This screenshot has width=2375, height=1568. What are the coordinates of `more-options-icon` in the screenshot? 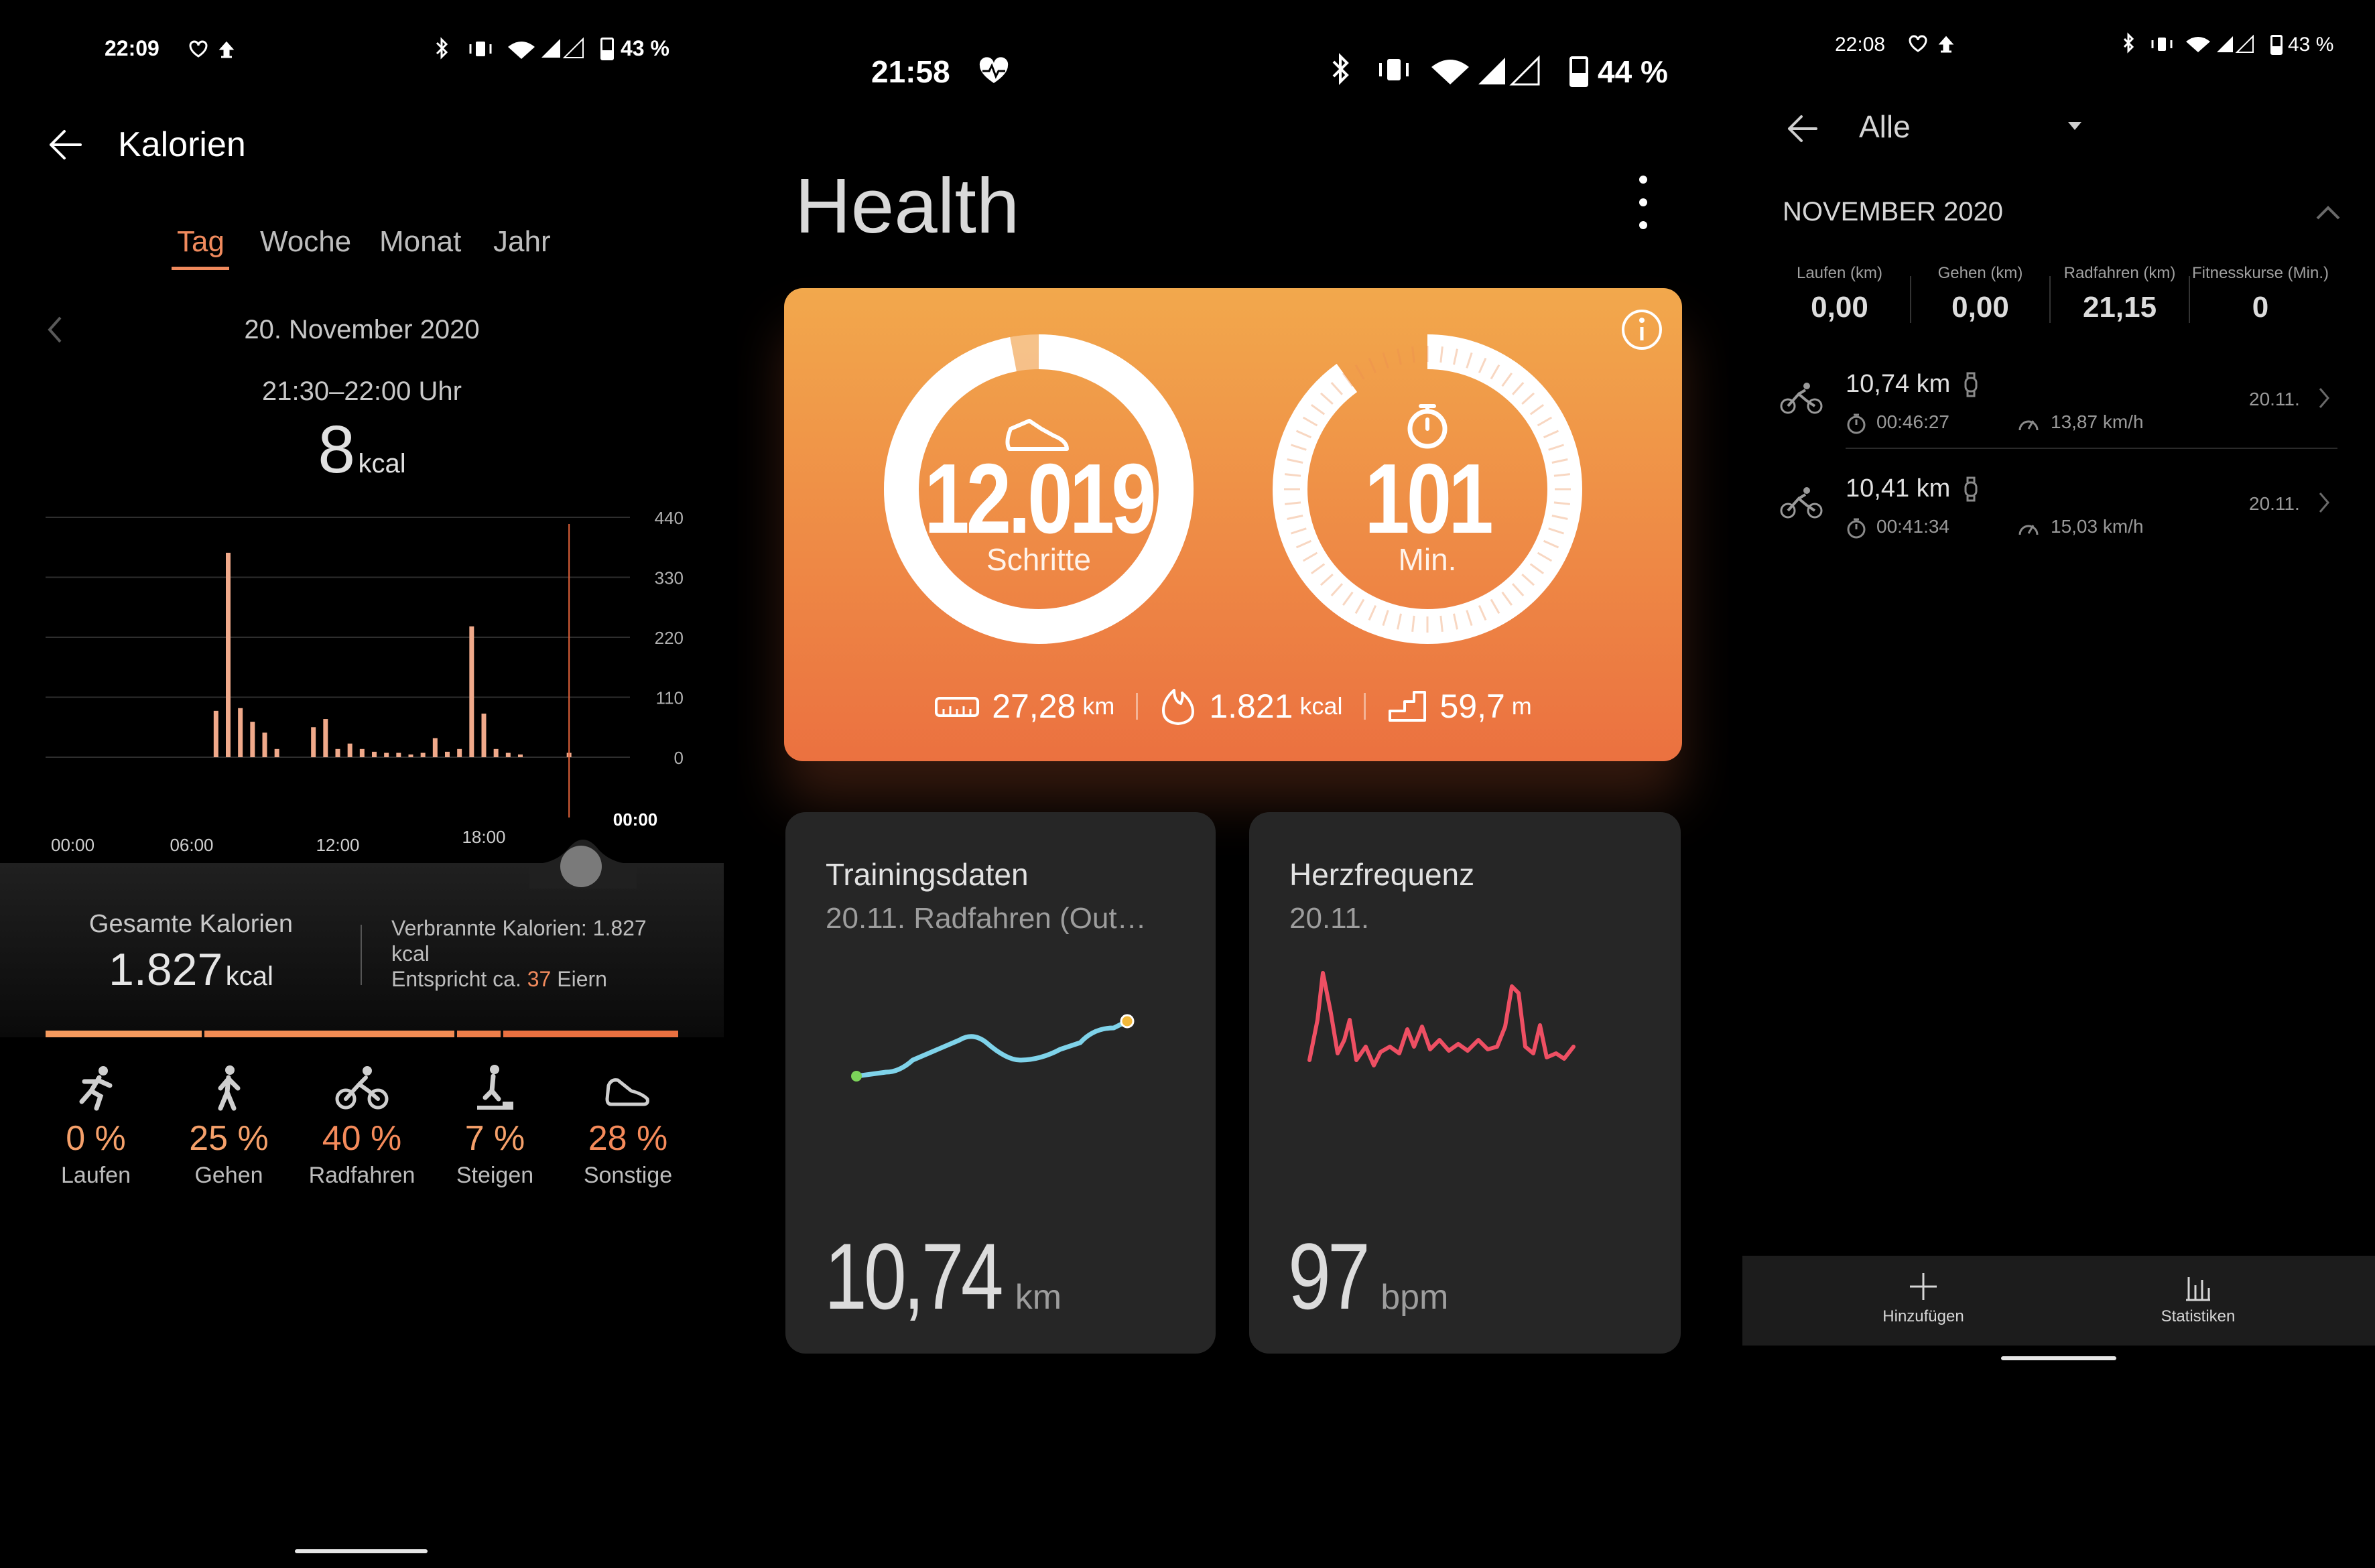 It's located at (1643, 203).